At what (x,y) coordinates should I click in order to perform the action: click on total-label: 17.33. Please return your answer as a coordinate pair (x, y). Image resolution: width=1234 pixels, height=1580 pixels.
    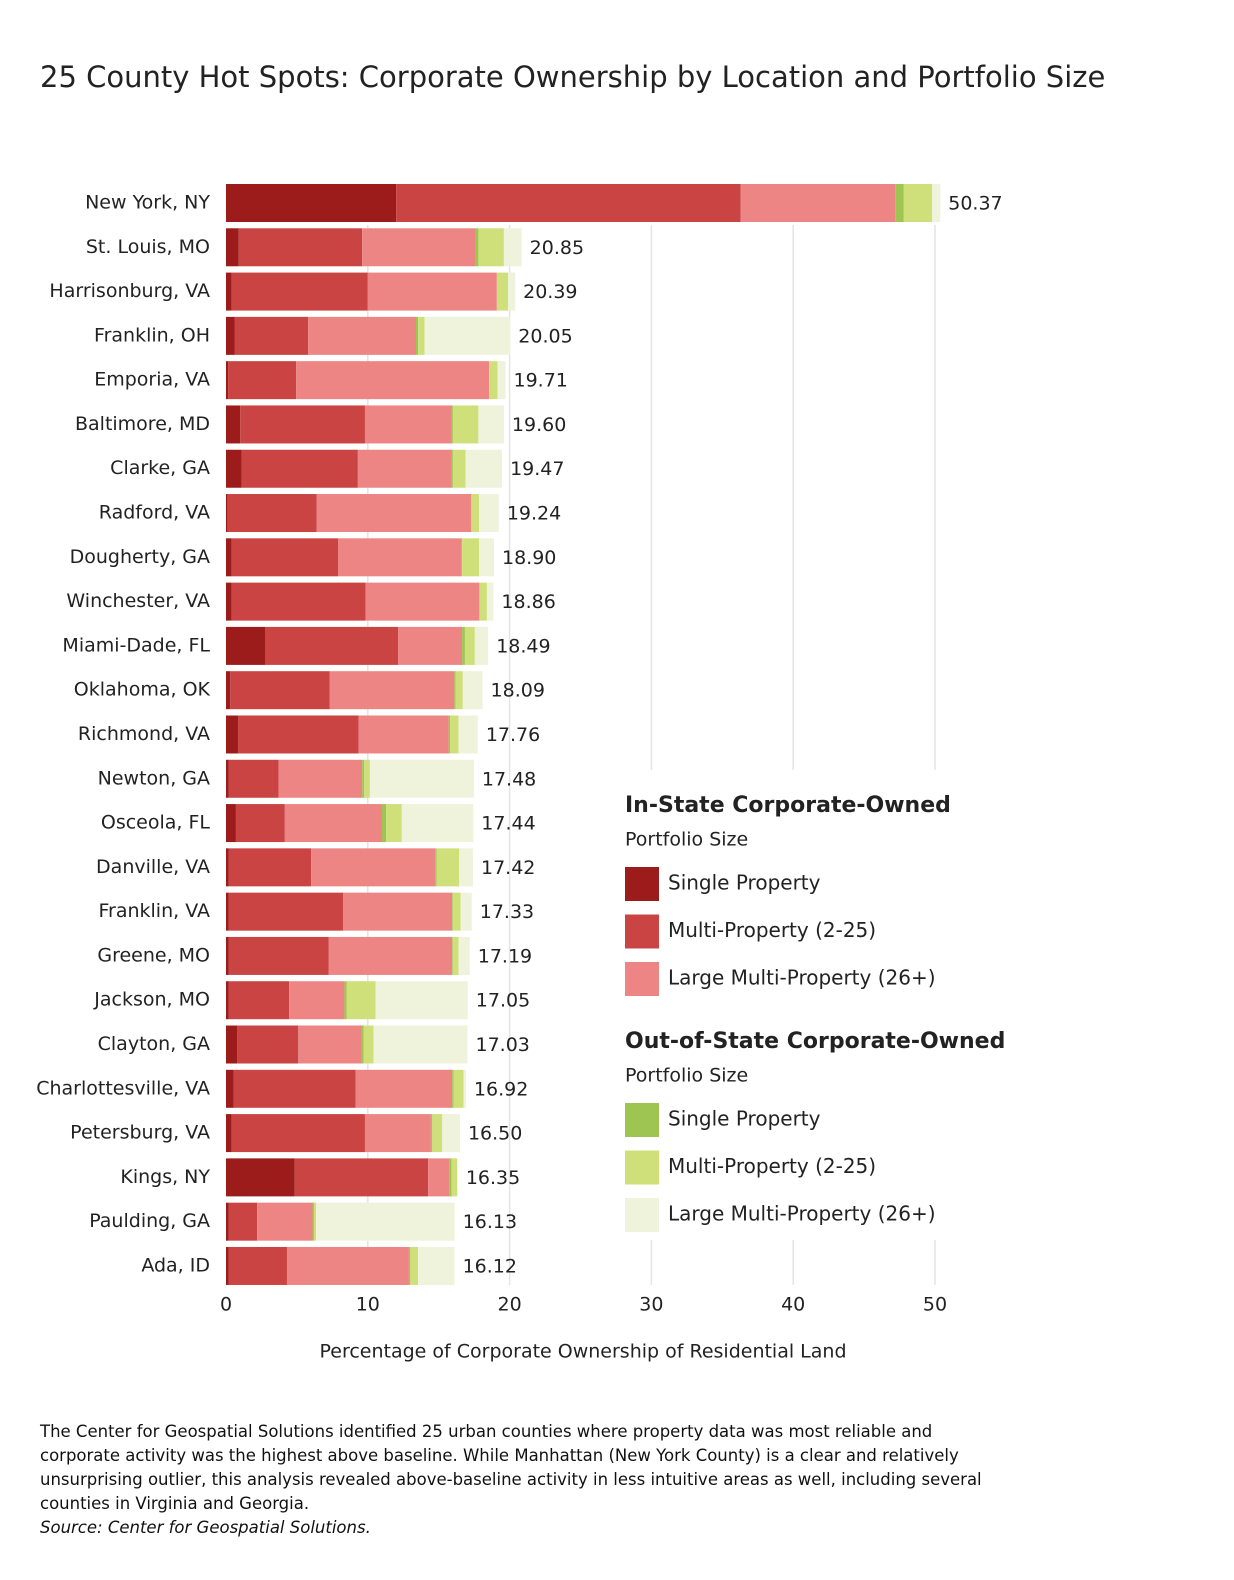
    Looking at the image, I should click on (507, 912).